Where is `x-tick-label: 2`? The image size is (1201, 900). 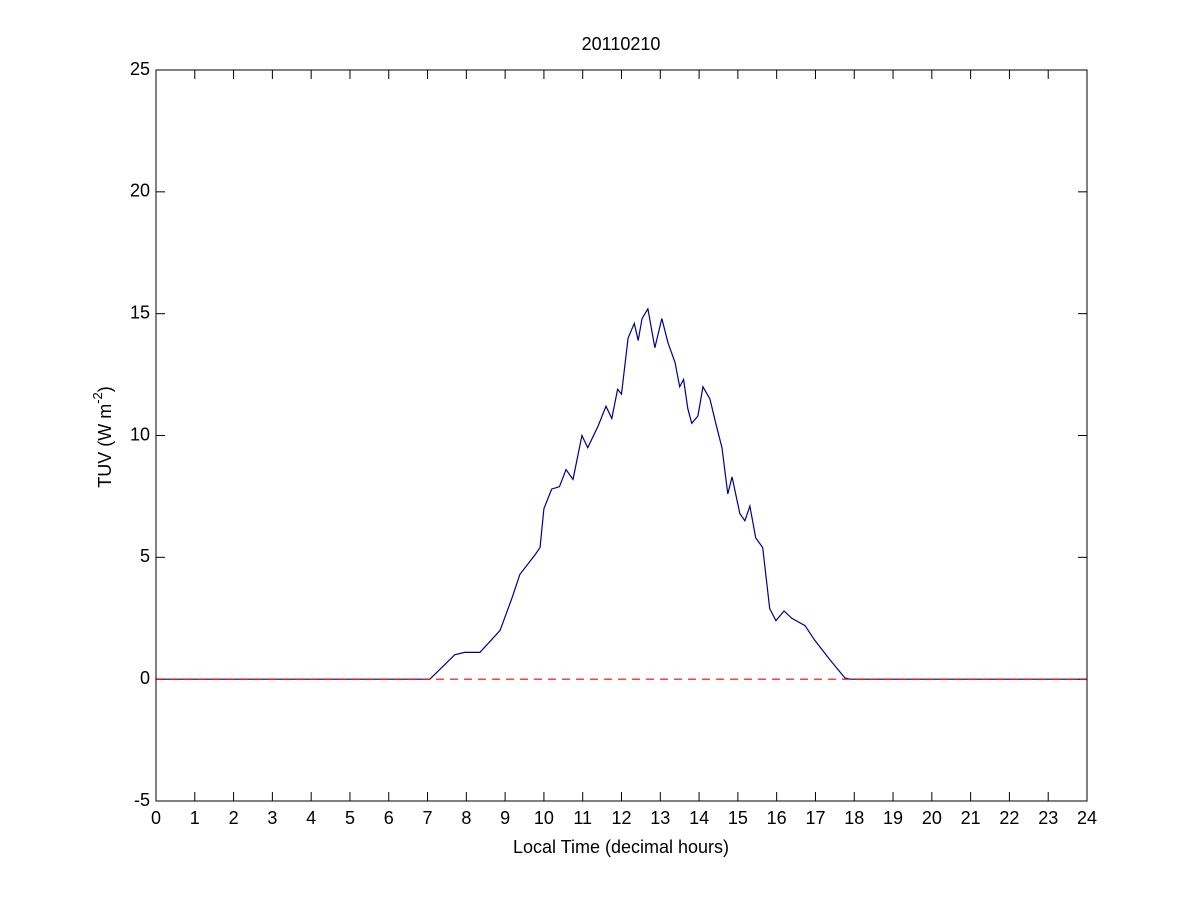 x-tick-label: 2 is located at coordinates (234, 818).